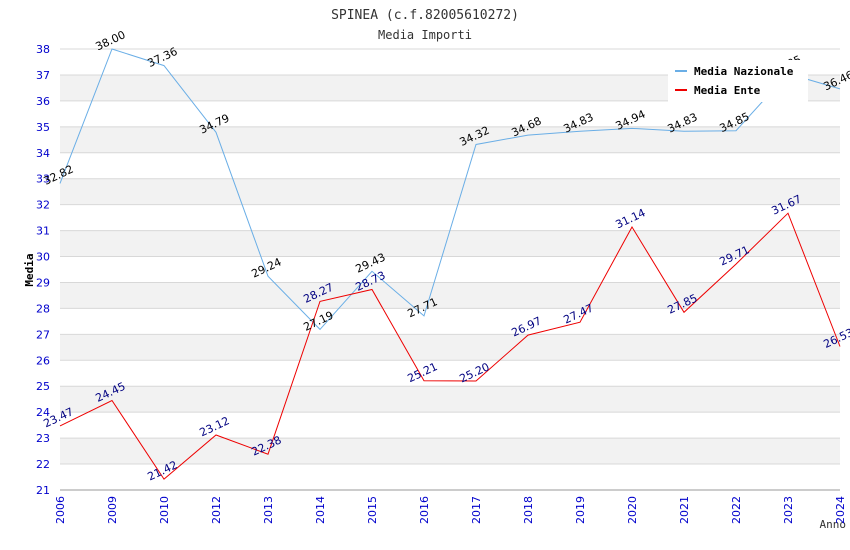 This screenshot has height=550, width=850. Describe the element at coordinates (43, 438) in the screenshot. I see `y-tick-label: 23` at that location.